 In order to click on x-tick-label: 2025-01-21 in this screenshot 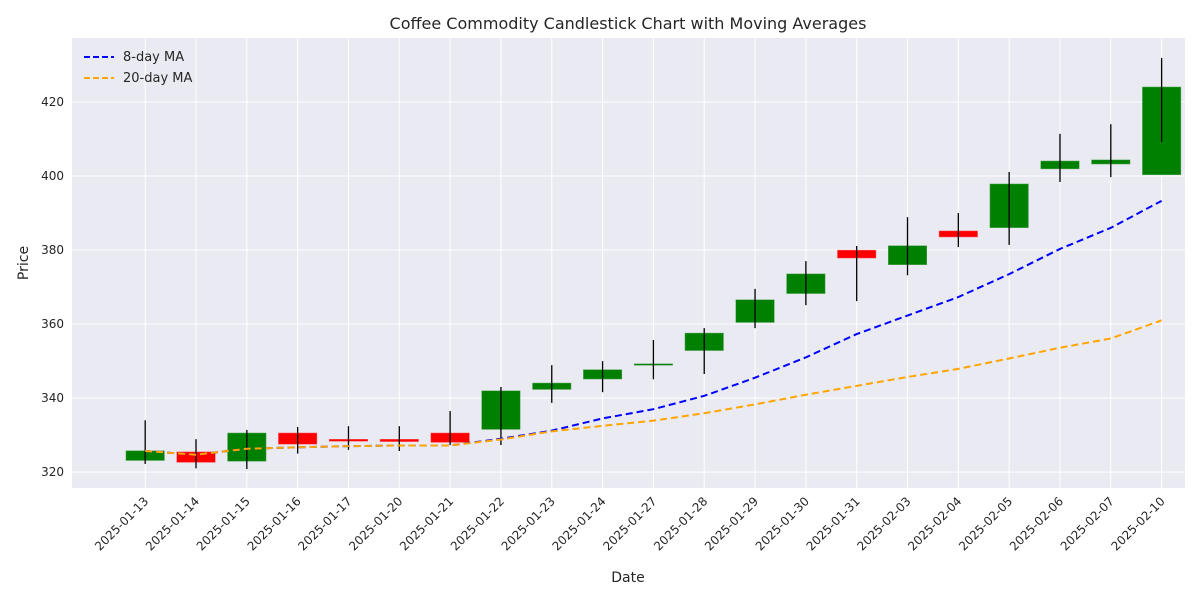, I will do `click(426, 523)`.